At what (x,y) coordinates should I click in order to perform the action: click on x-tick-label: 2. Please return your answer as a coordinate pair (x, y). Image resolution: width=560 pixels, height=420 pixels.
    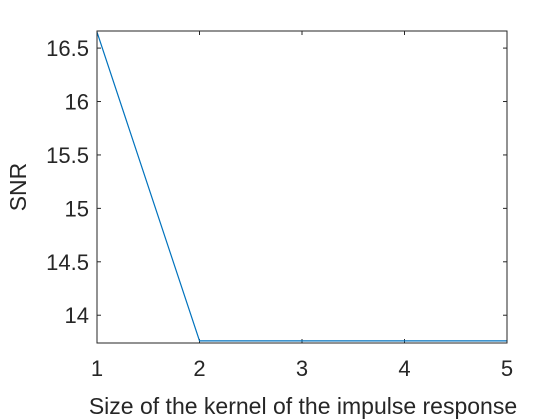
    Looking at the image, I should click on (199, 368).